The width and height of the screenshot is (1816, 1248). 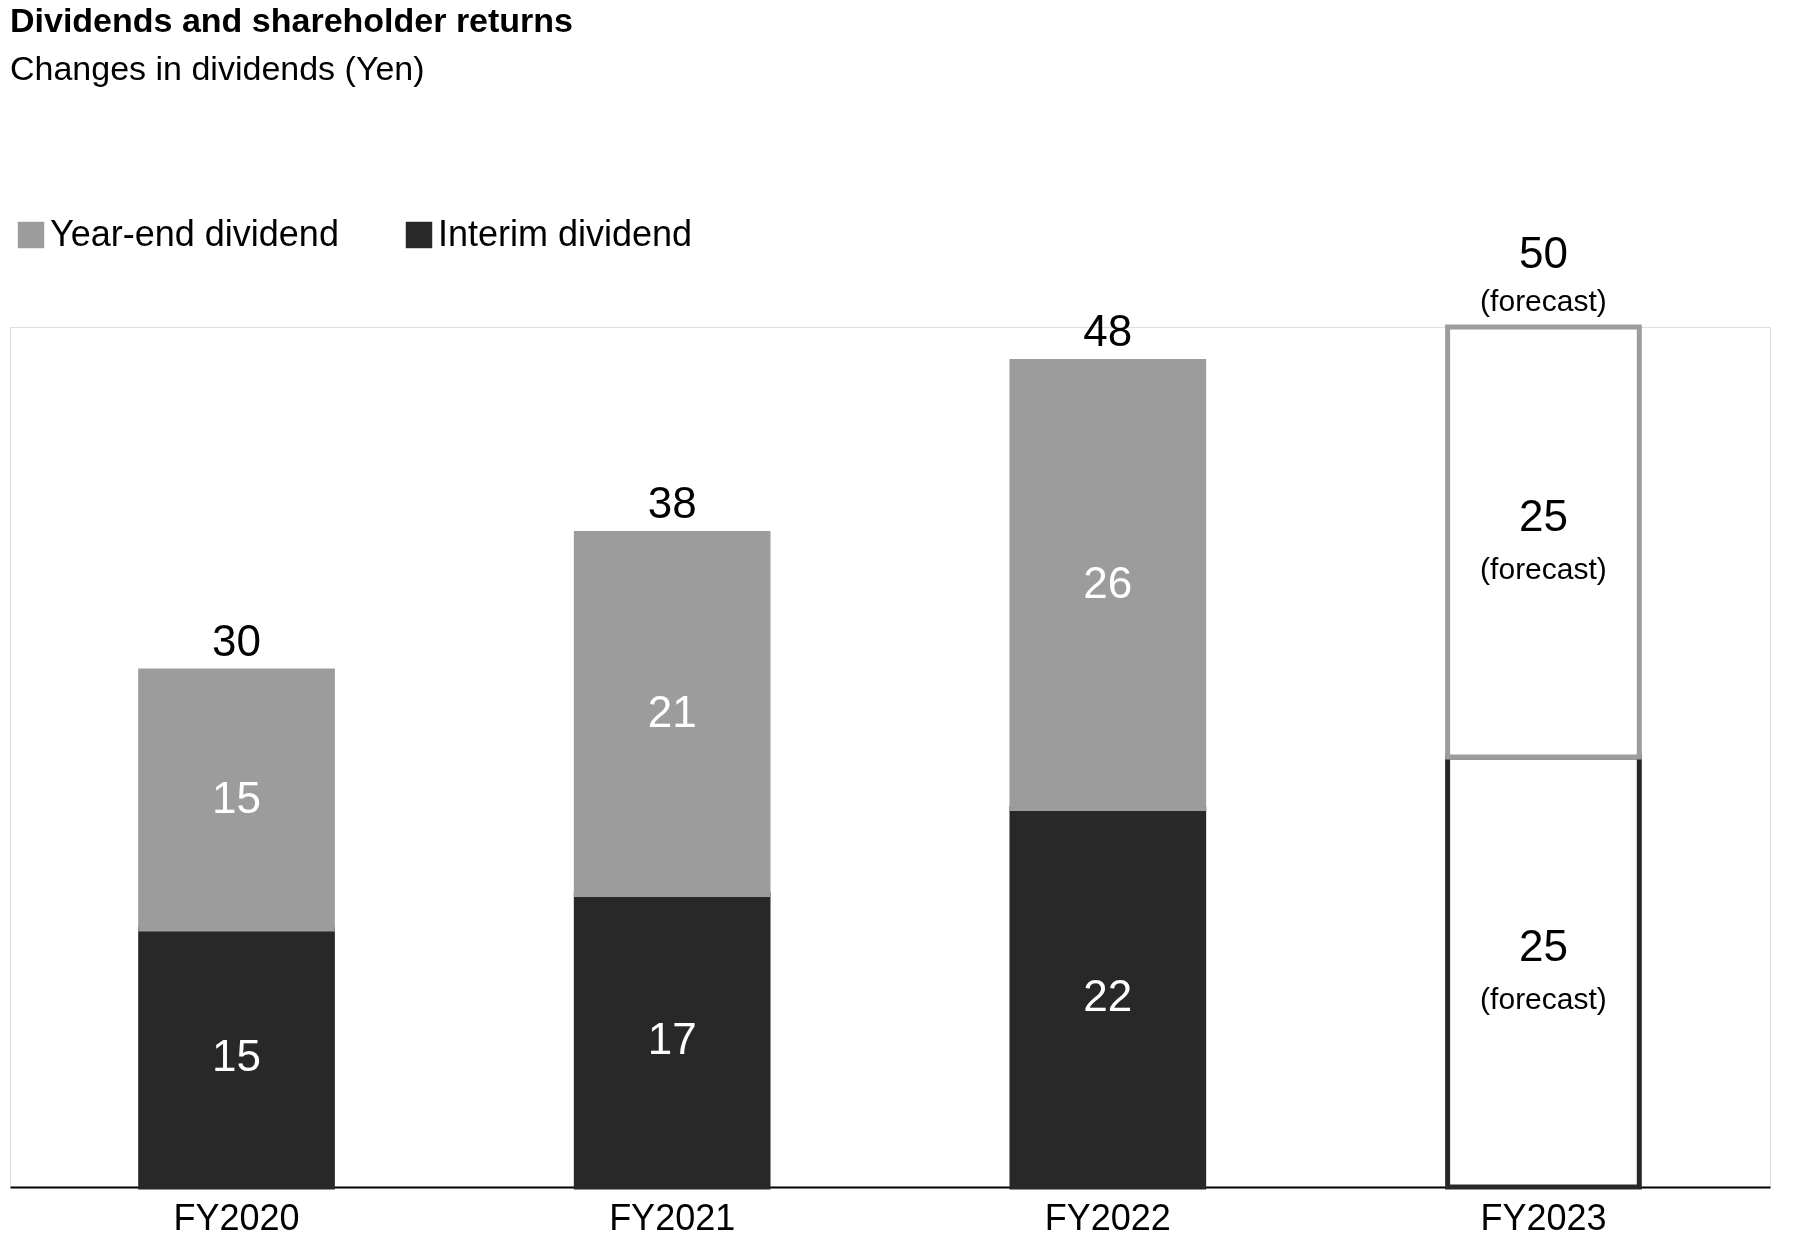 I want to click on x-tick-label: FY2022, so click(x=1107, y=1217).